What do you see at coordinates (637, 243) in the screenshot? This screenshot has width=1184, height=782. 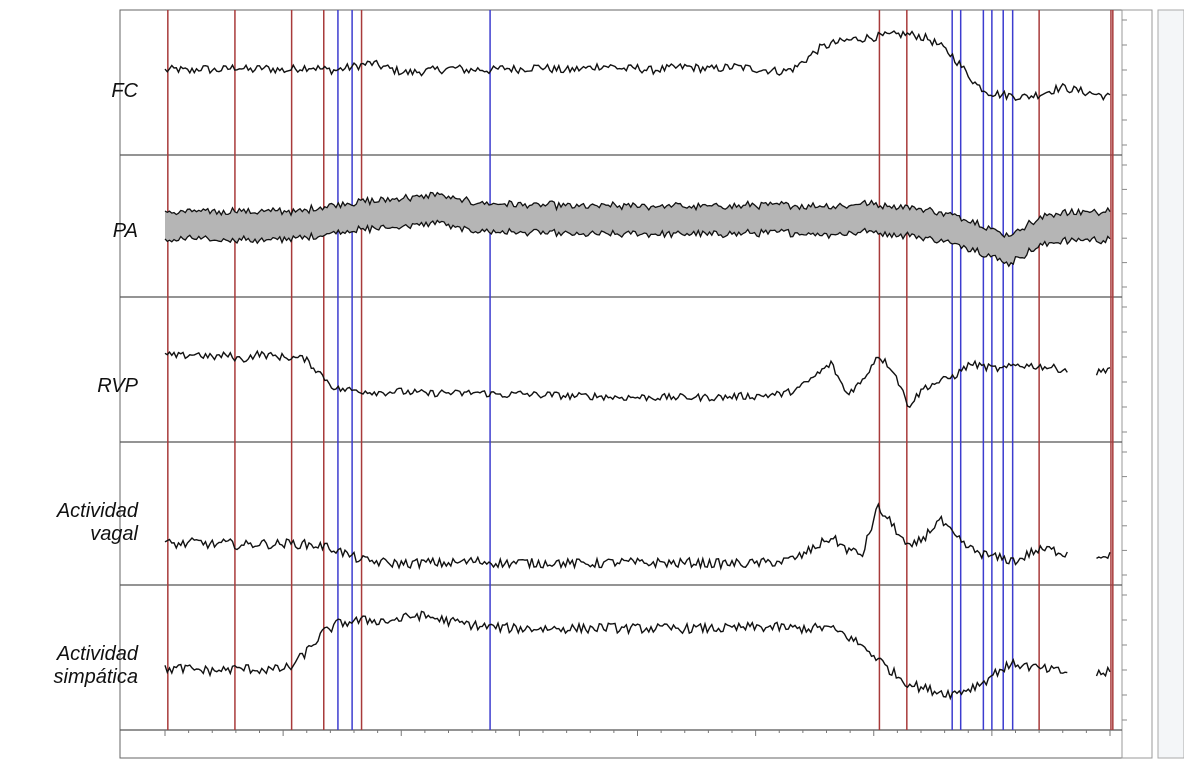 I see `pa-lower-trace` at bounding box center [637, 243].